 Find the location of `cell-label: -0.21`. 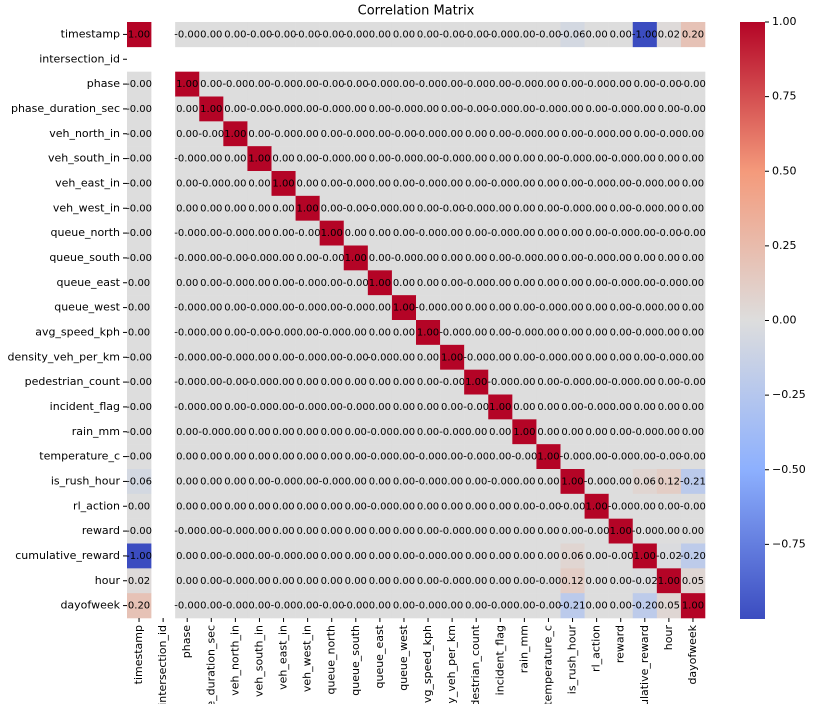

cell-label: -0.21 is located at coordinates (573, 606).